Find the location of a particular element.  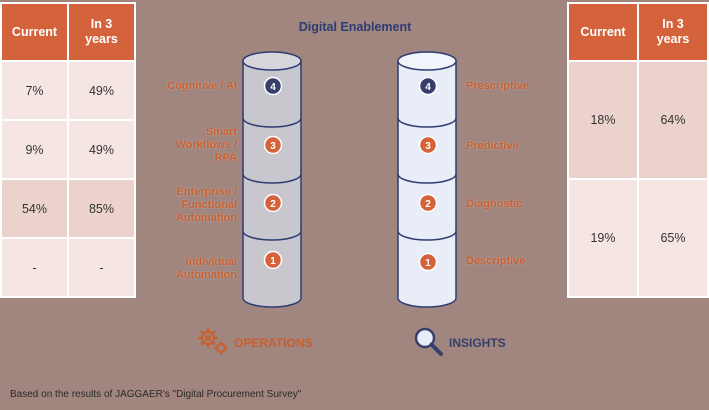

operations-level-4-label: Cognitive / AI is located at coordinates (202, 86).